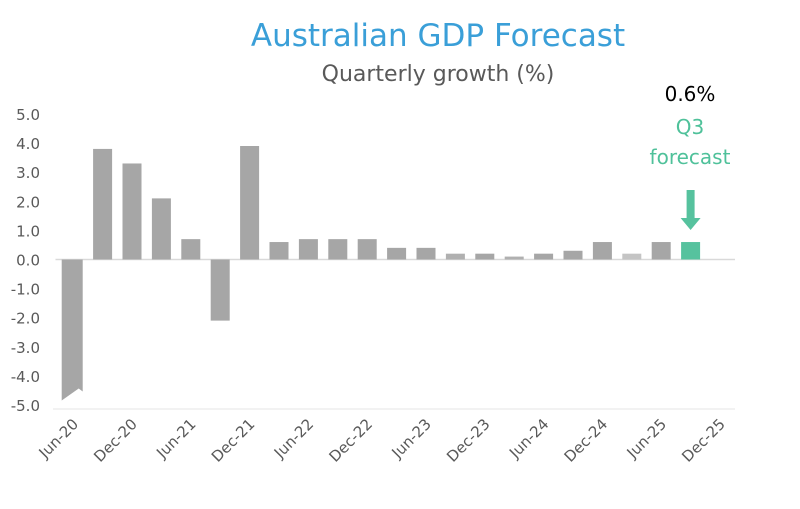  What do you see at coordinates (28, 115) in the screenshot?
I see `y-tick-label: 5.0` at bounding box center [28, 115].